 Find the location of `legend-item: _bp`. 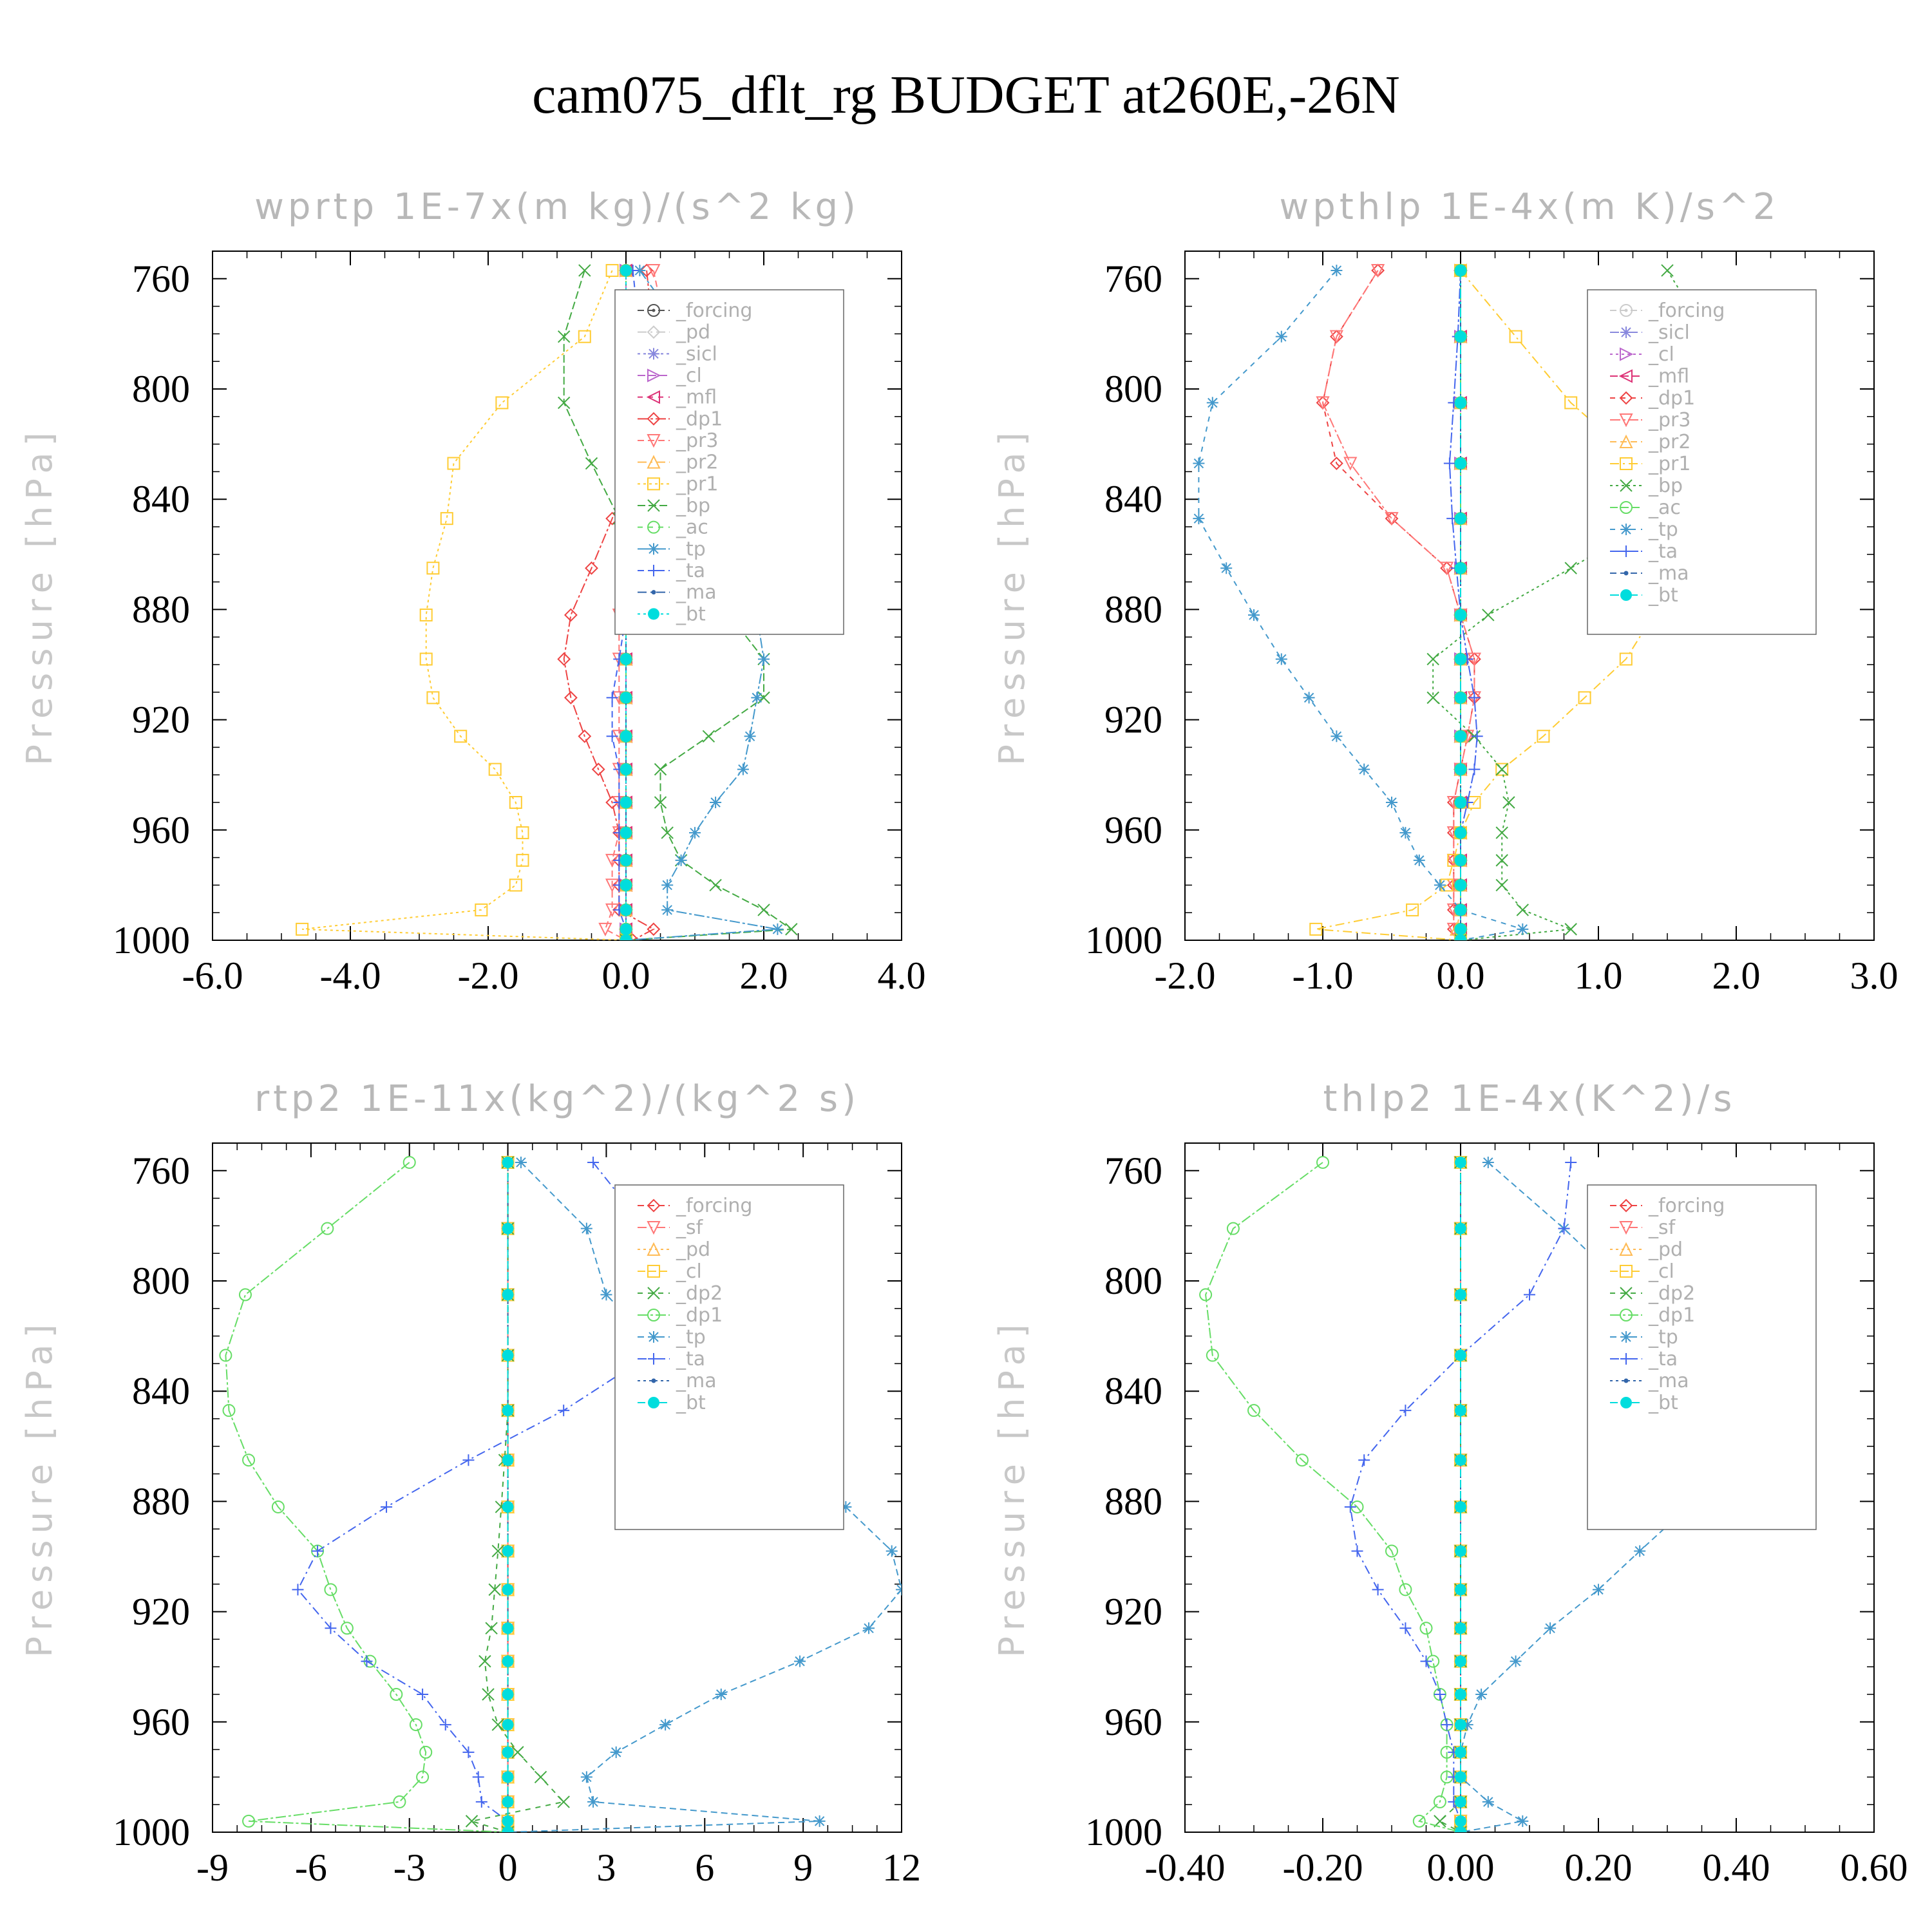

legend-item: _bp is located at coordinates (674, 506).